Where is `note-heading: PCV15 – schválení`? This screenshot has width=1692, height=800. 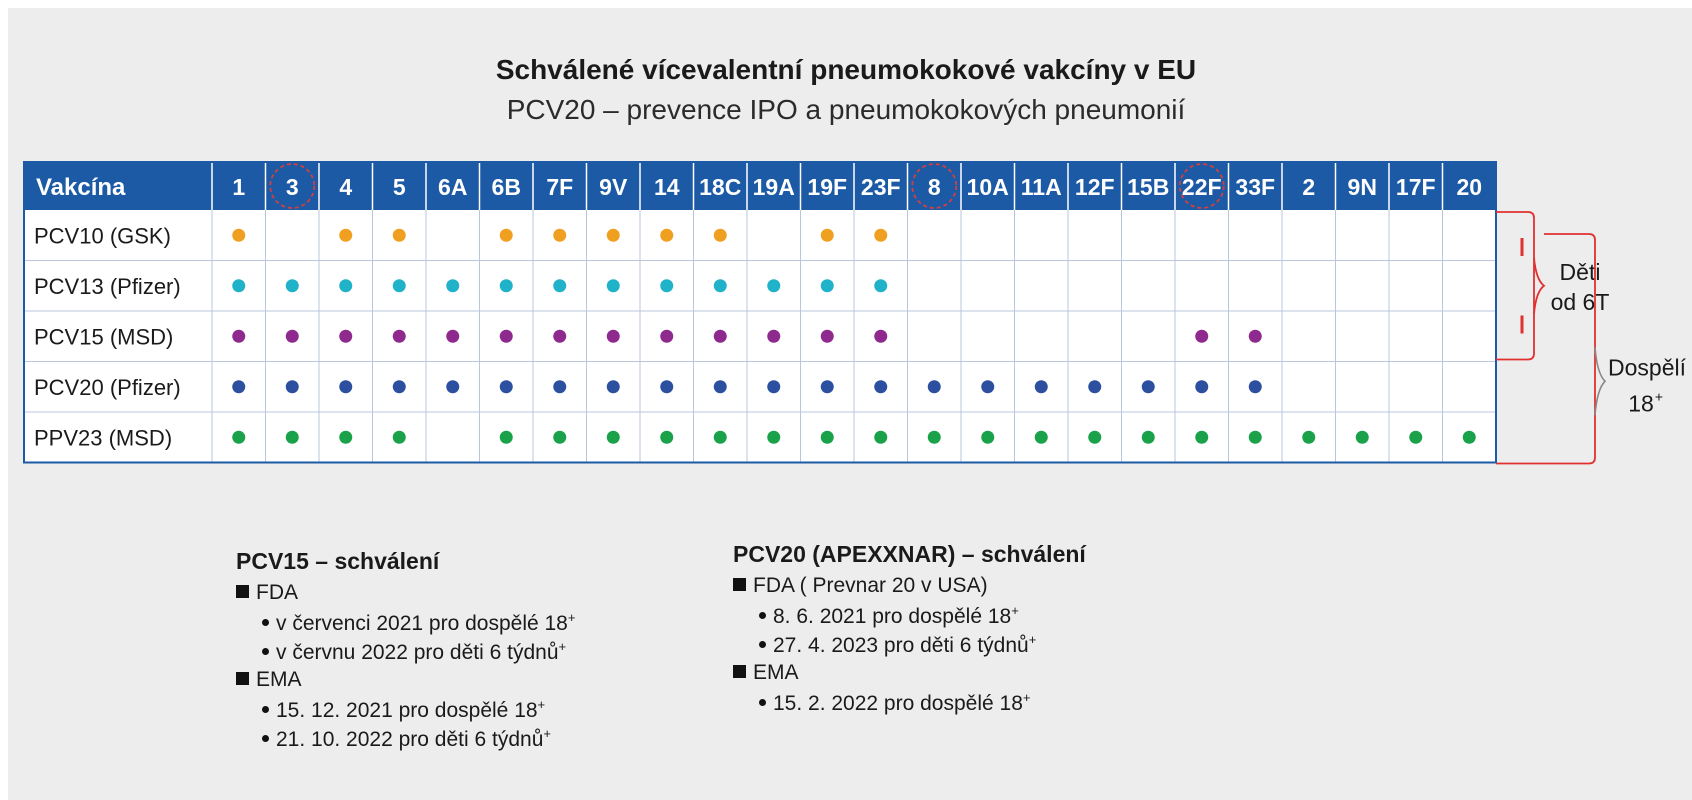 note-heading: PCV15 – schválení is located at coordinates (338, 561).